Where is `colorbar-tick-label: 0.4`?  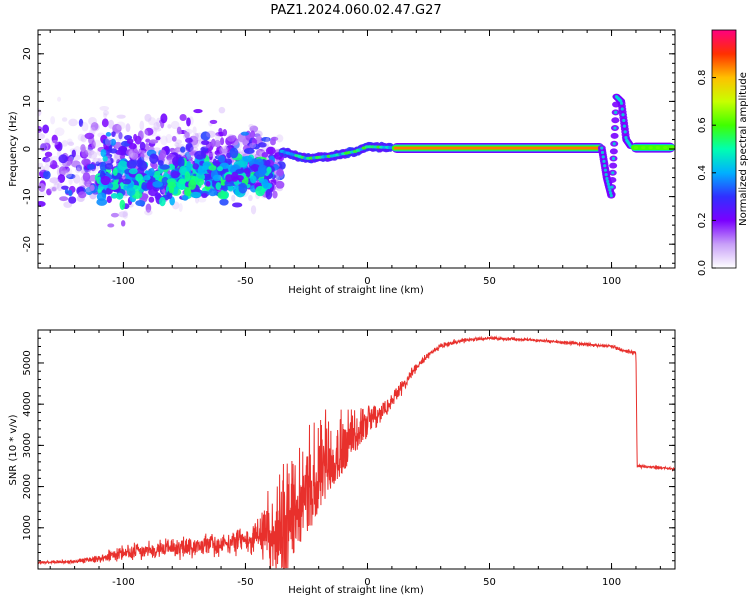
colorbar-tick-label: 0.4 is located at coordinates (702, 173).